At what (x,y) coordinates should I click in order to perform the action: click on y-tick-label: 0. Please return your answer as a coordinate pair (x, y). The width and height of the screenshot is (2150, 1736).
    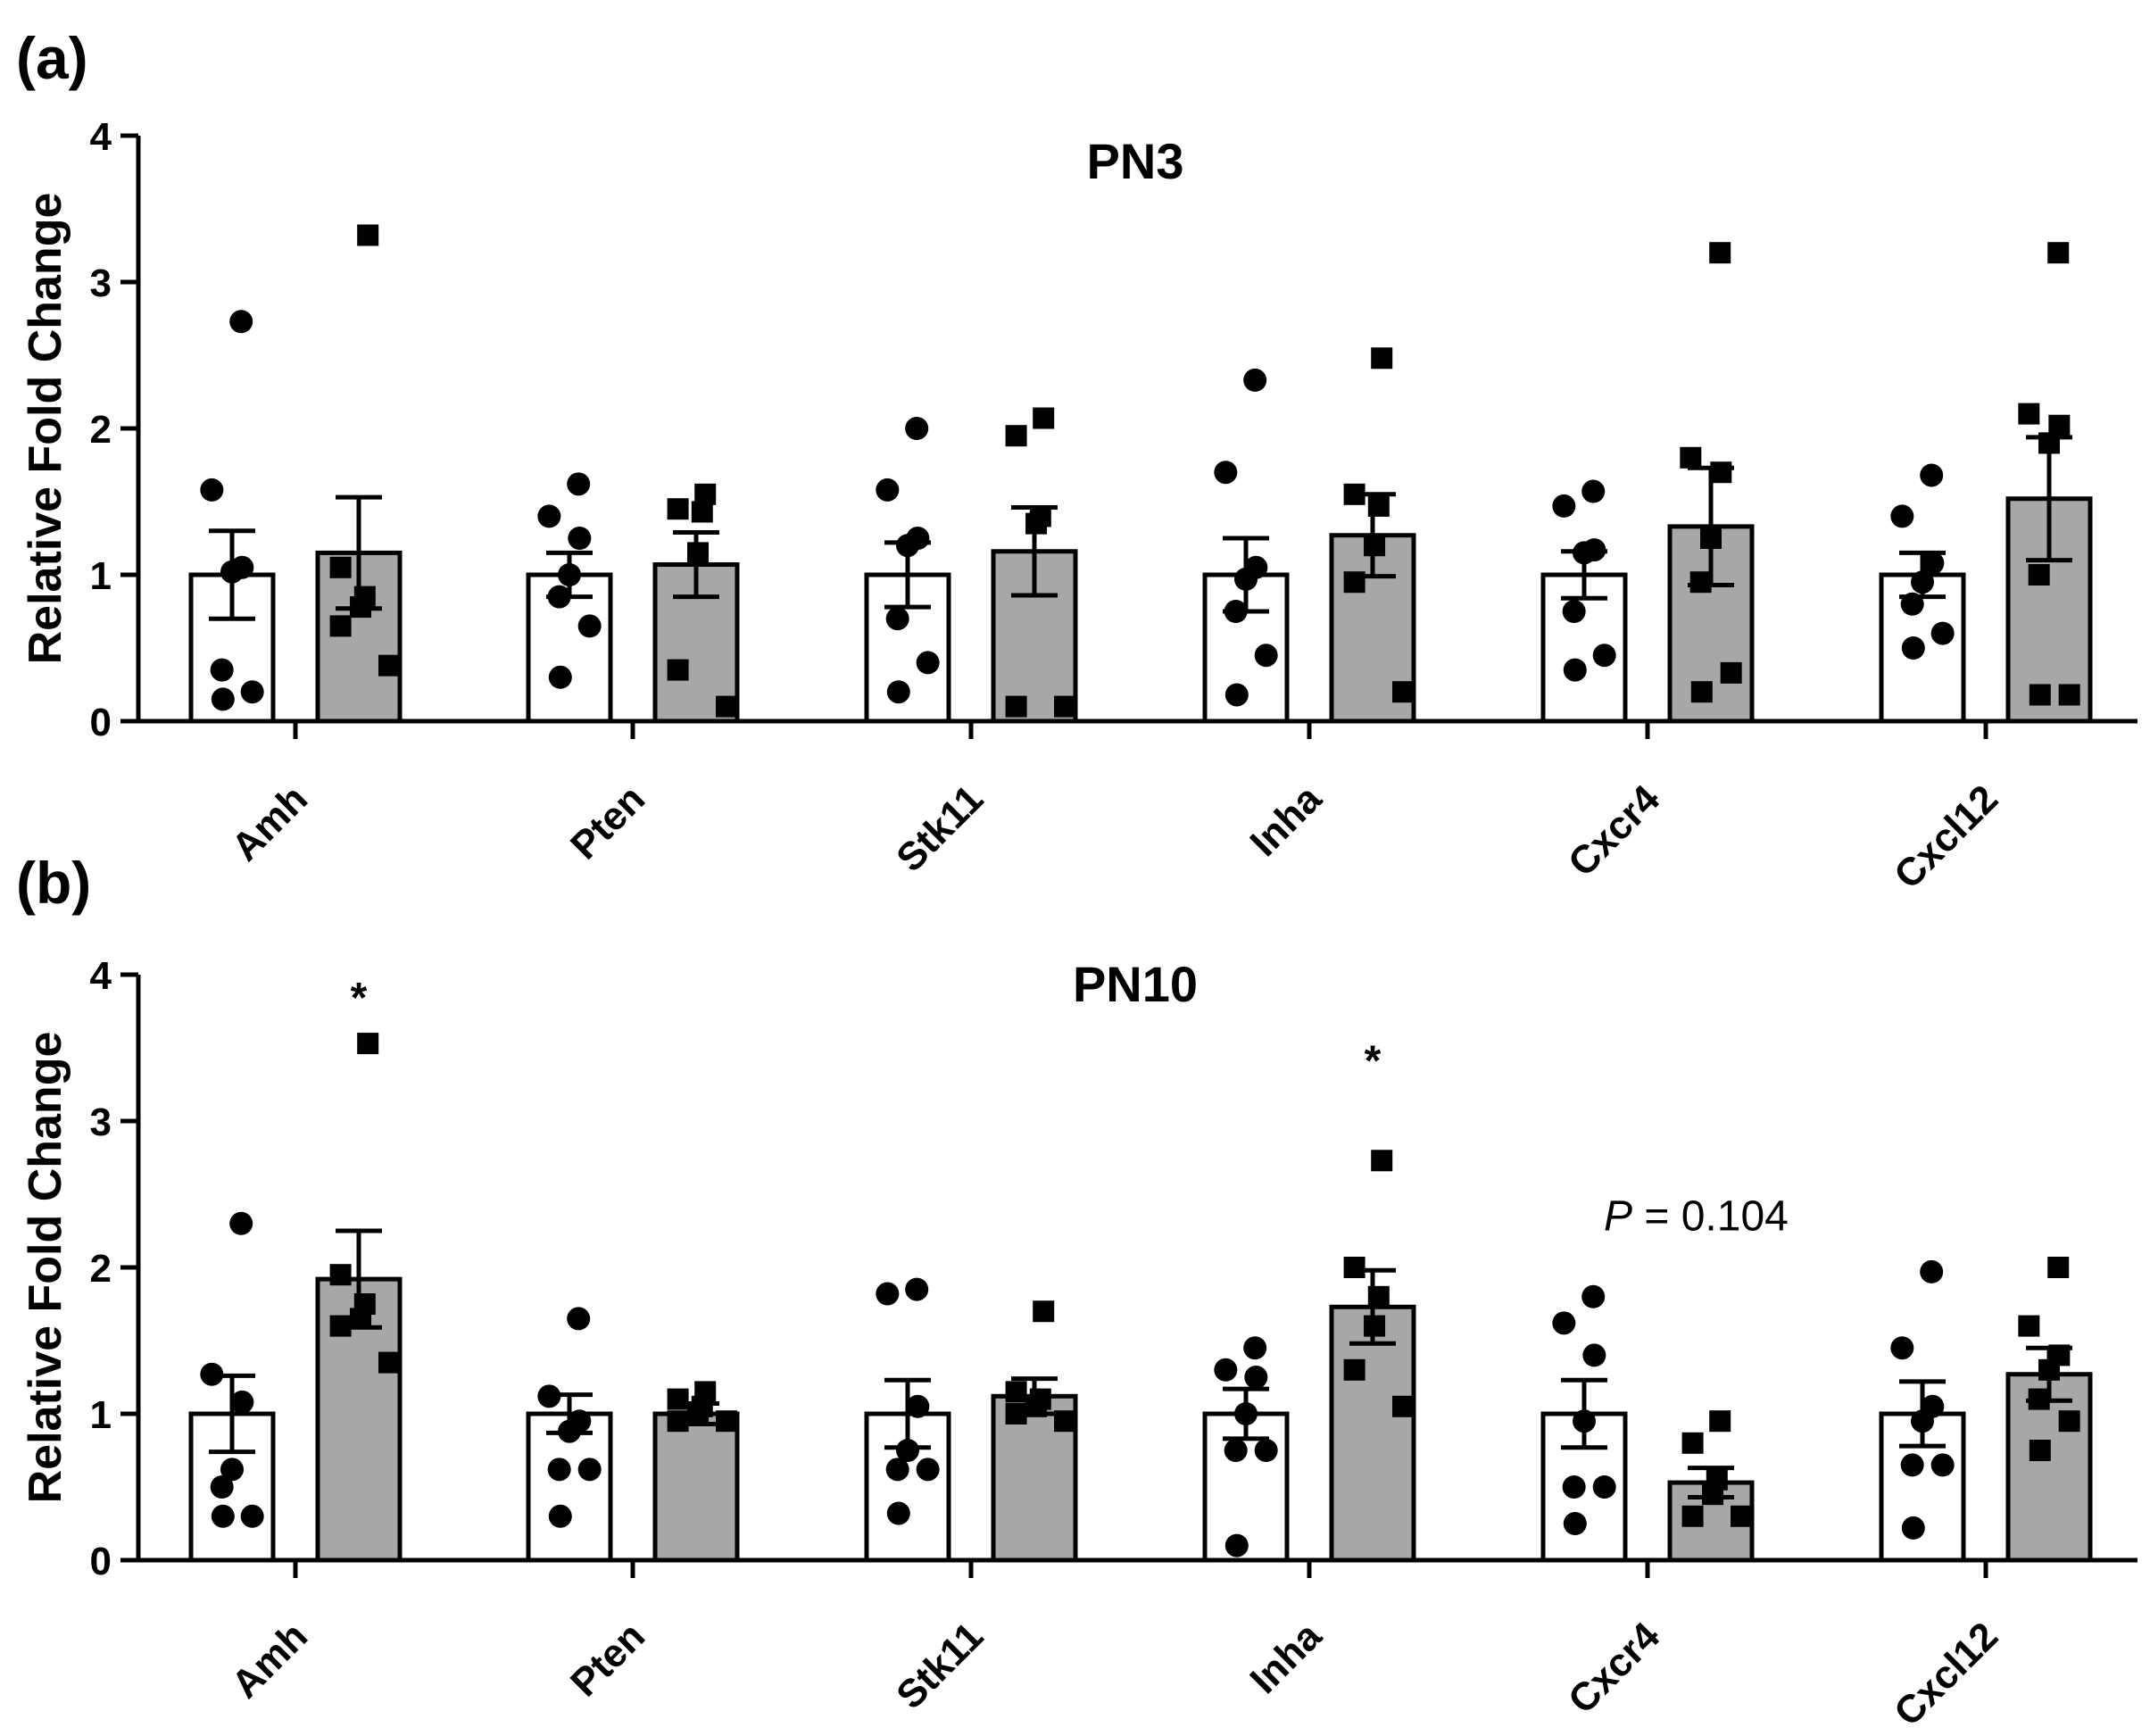
    Looking at the image, I should click on (101, 1561).